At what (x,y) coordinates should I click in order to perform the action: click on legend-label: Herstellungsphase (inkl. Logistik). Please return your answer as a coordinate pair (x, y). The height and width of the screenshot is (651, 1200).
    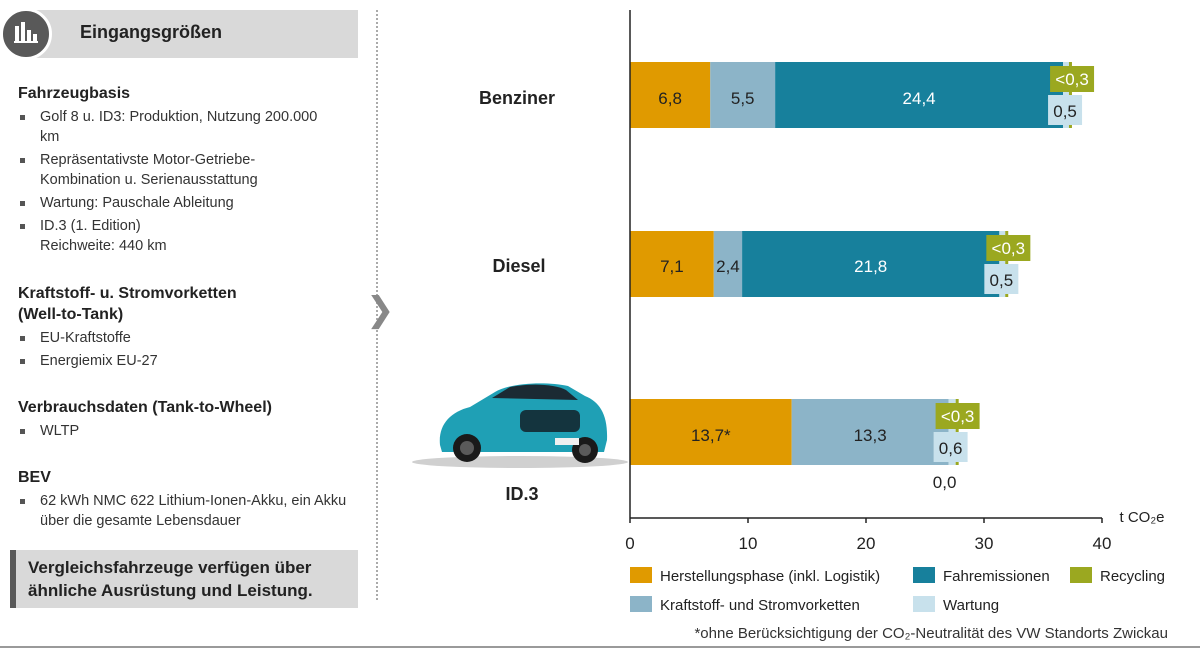
    Looking at the image, I should click on (770, 576).